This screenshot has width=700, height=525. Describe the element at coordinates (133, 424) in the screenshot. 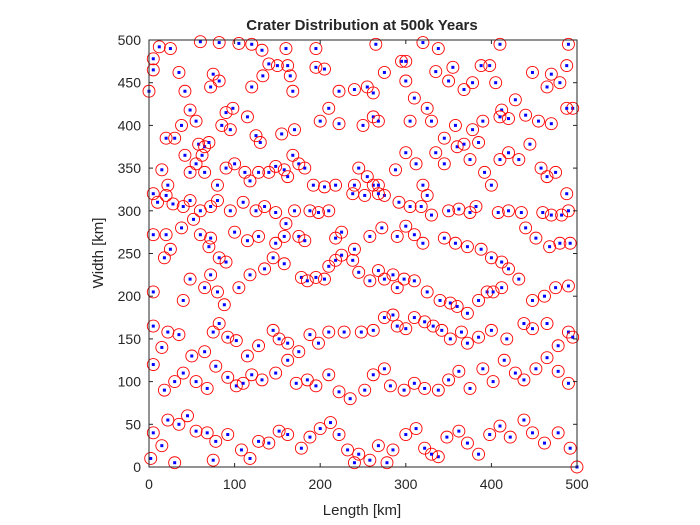

I see `y-tick-label: 50` at that location.